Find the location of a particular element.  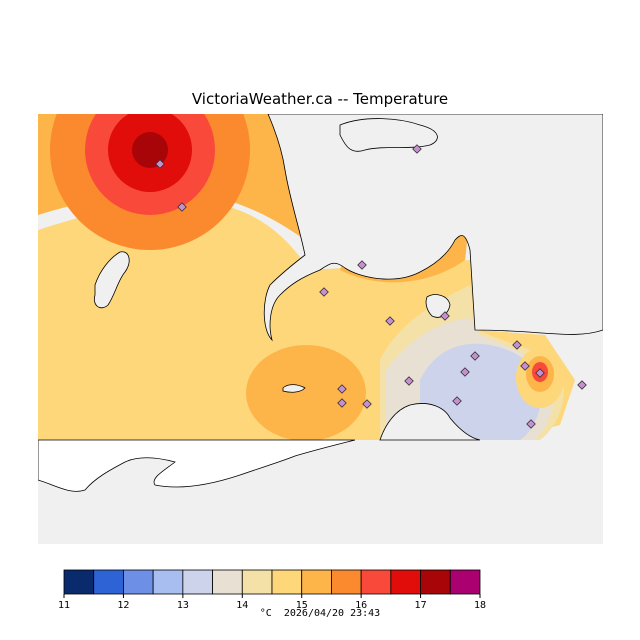

legend-footer: °C 2026/04/20 23:43 is located at coordinates (320, 613).